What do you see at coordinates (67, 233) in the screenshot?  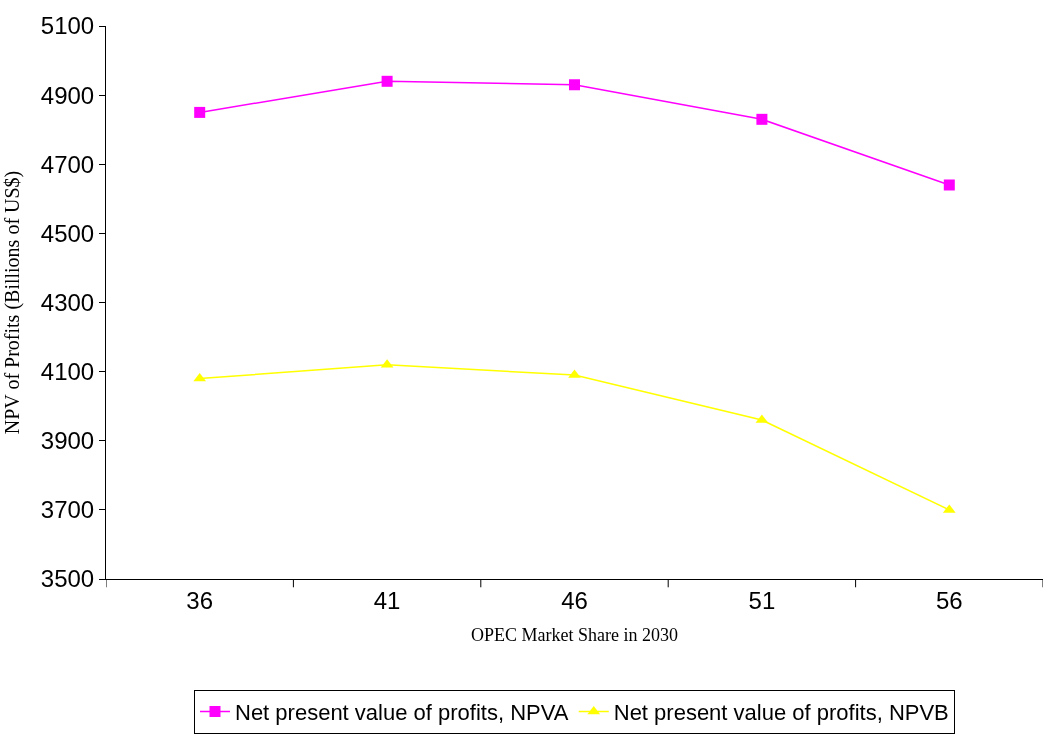 I see `y-tick-label: 4500` at bounding box center [67, 233].